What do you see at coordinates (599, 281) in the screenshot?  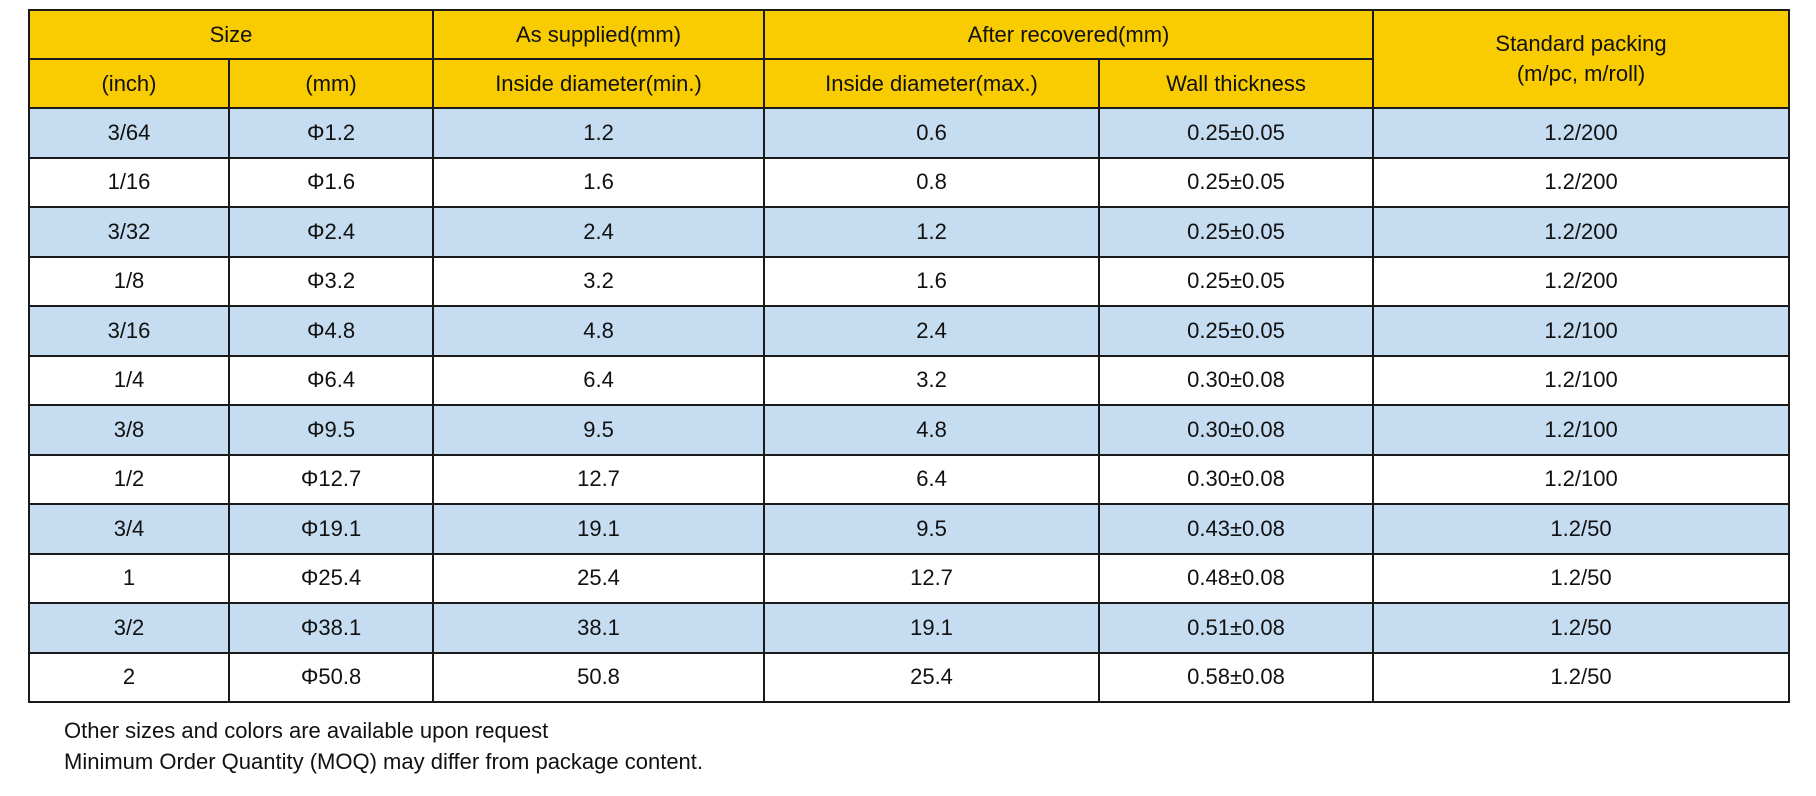 I see `cell-inside-min: 3.2` at bounding box center [599, 281].